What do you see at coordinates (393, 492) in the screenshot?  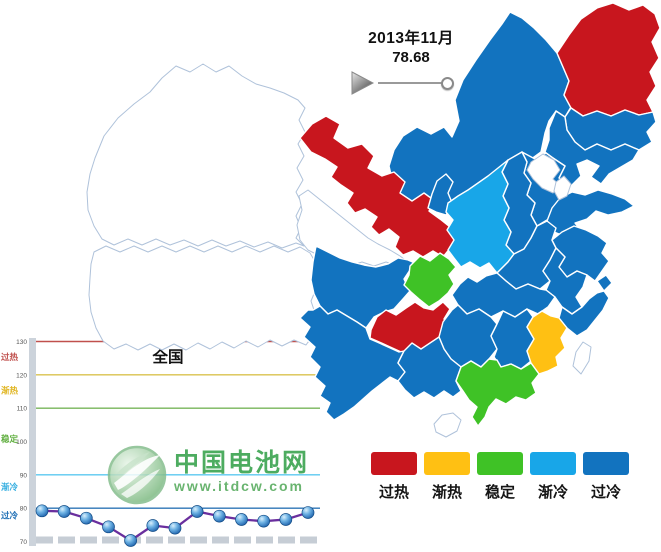 I see `legend-label: 过热` at bounding box center [393, 492].